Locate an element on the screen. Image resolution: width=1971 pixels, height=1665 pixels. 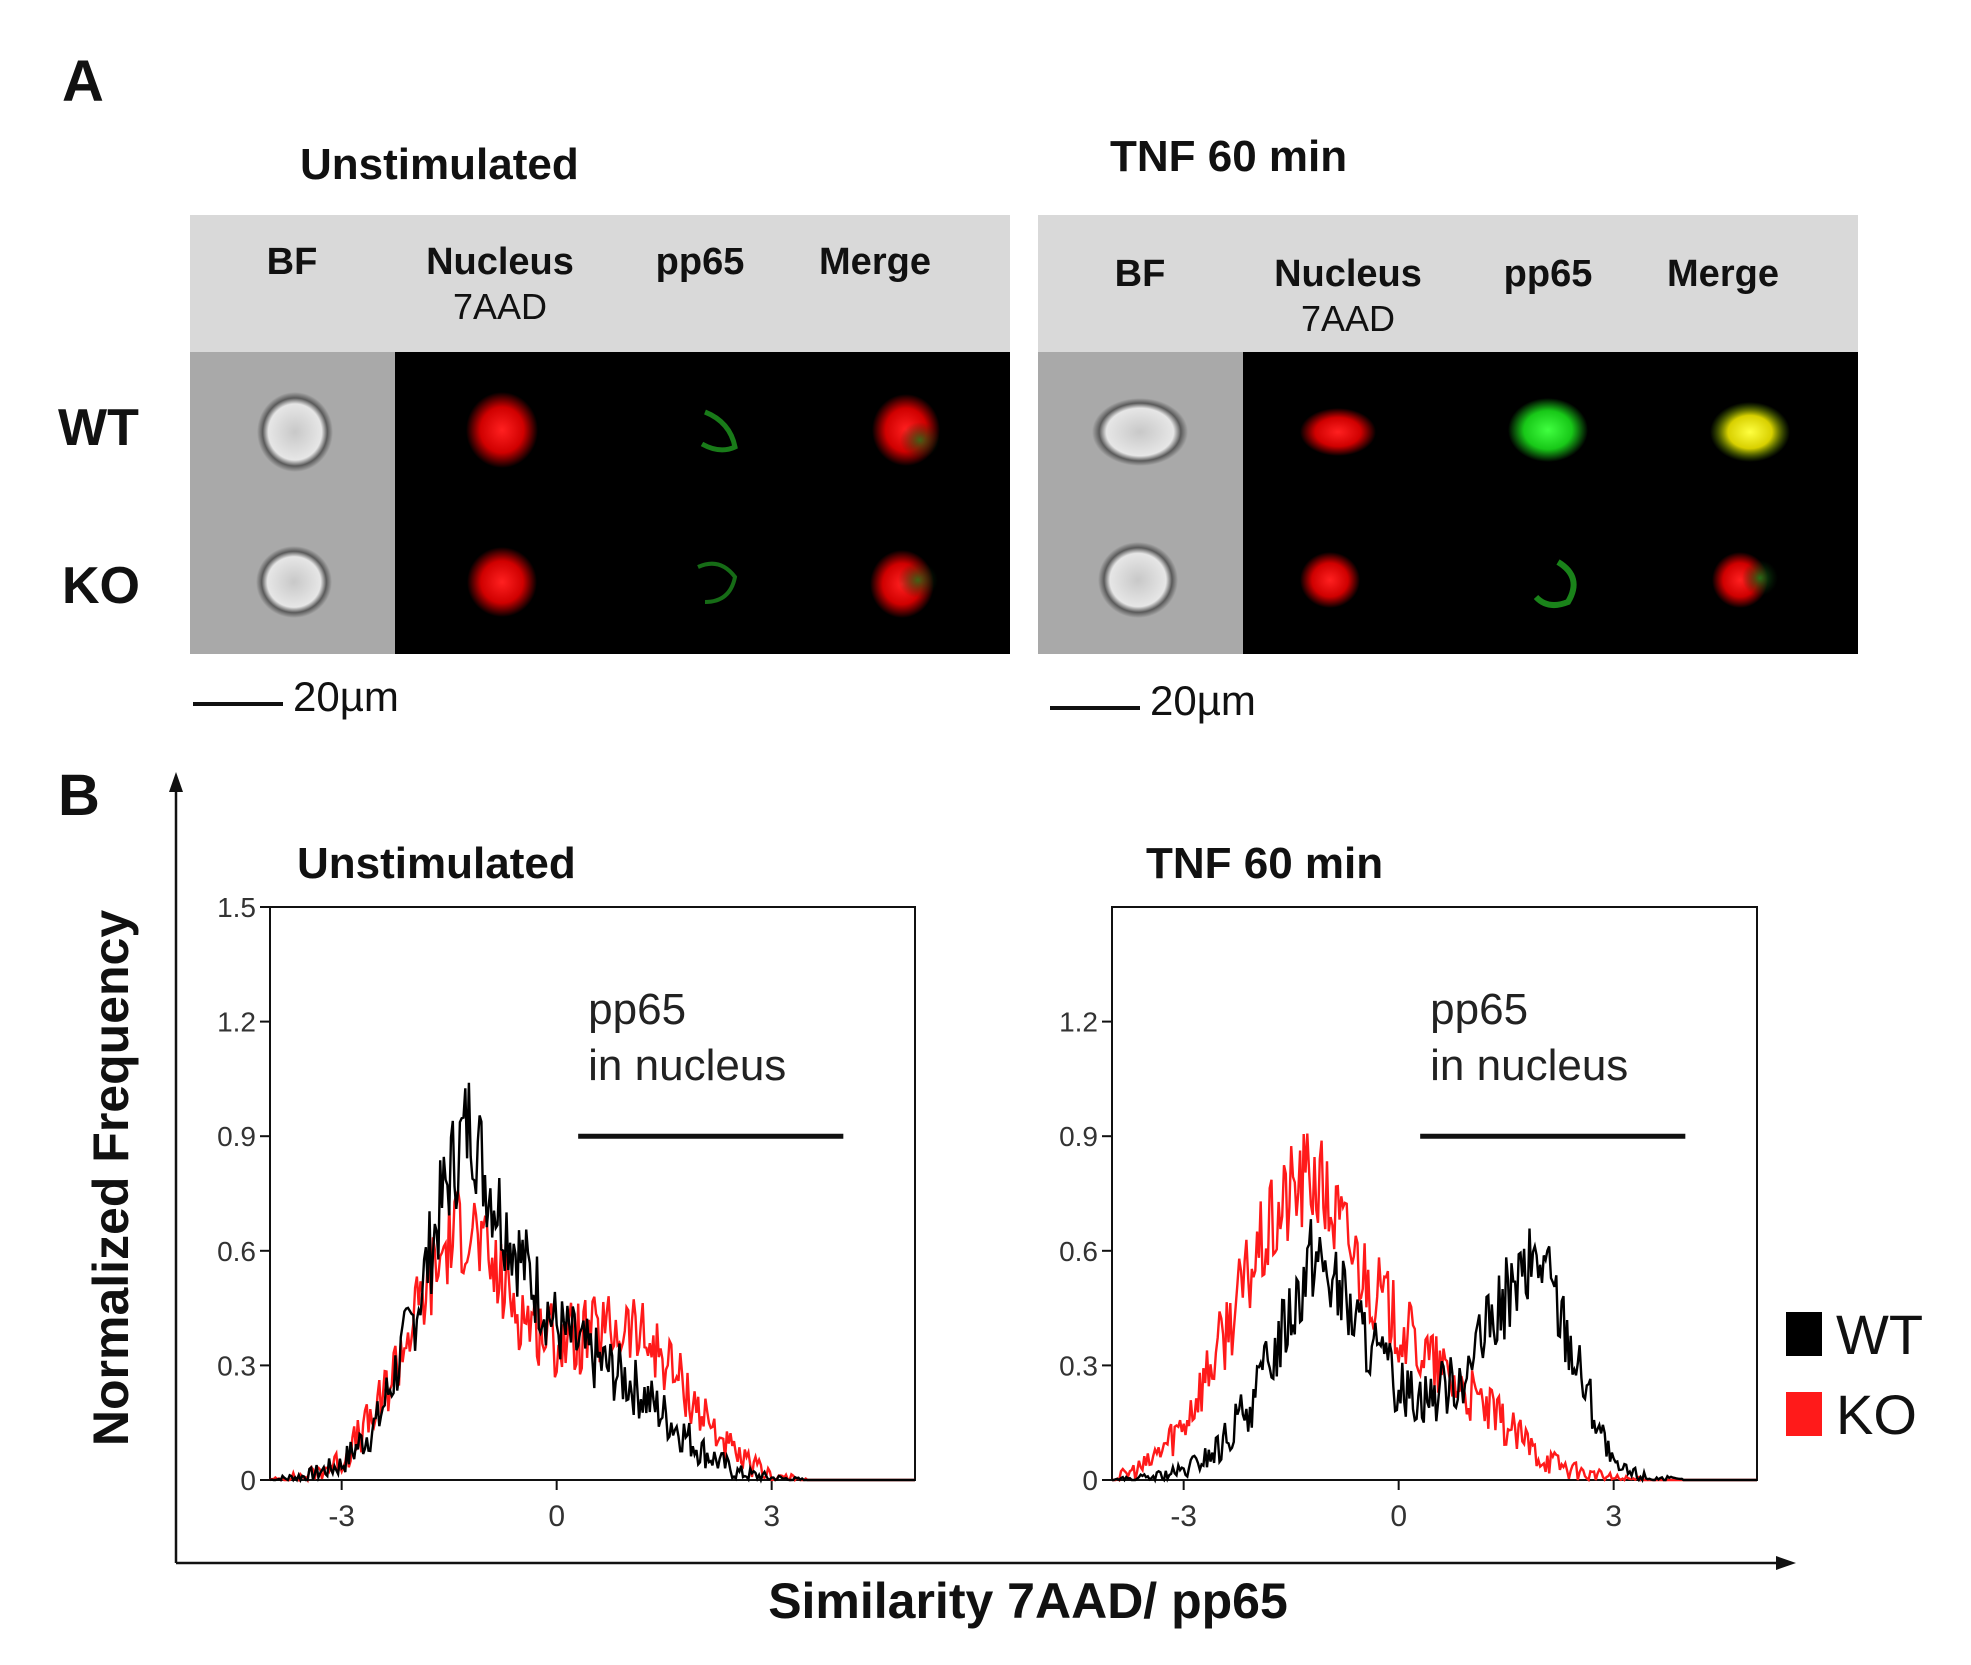
cell-images-tnf is located at coordinates (1441, 508).